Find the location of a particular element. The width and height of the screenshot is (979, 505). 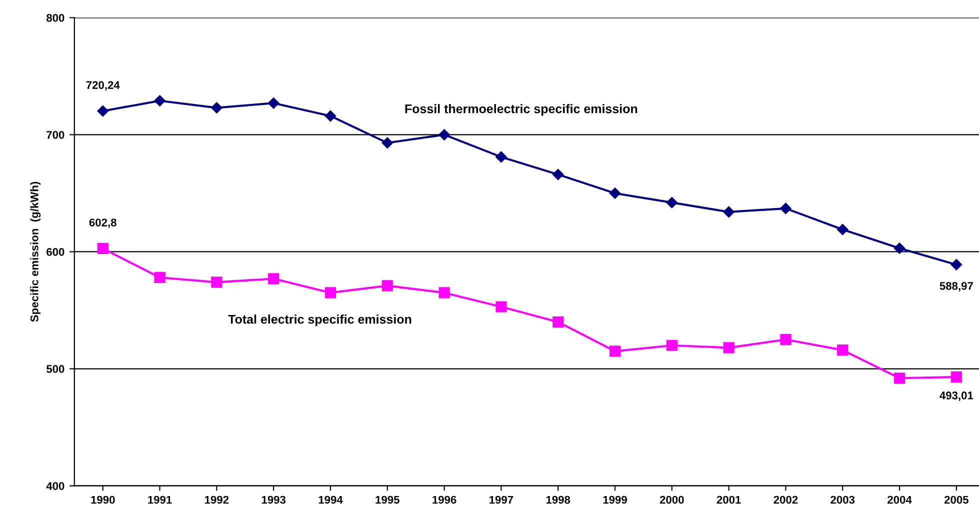

x-tick-label: 1998 is located at coordinates (558, 500).